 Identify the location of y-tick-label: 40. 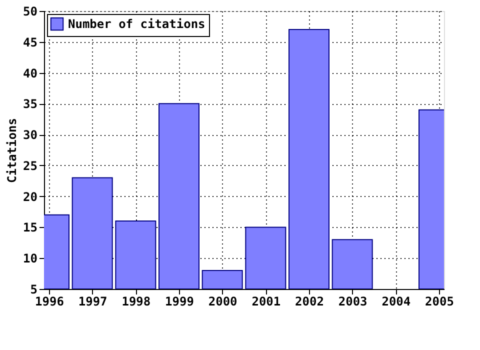
(30, 73).